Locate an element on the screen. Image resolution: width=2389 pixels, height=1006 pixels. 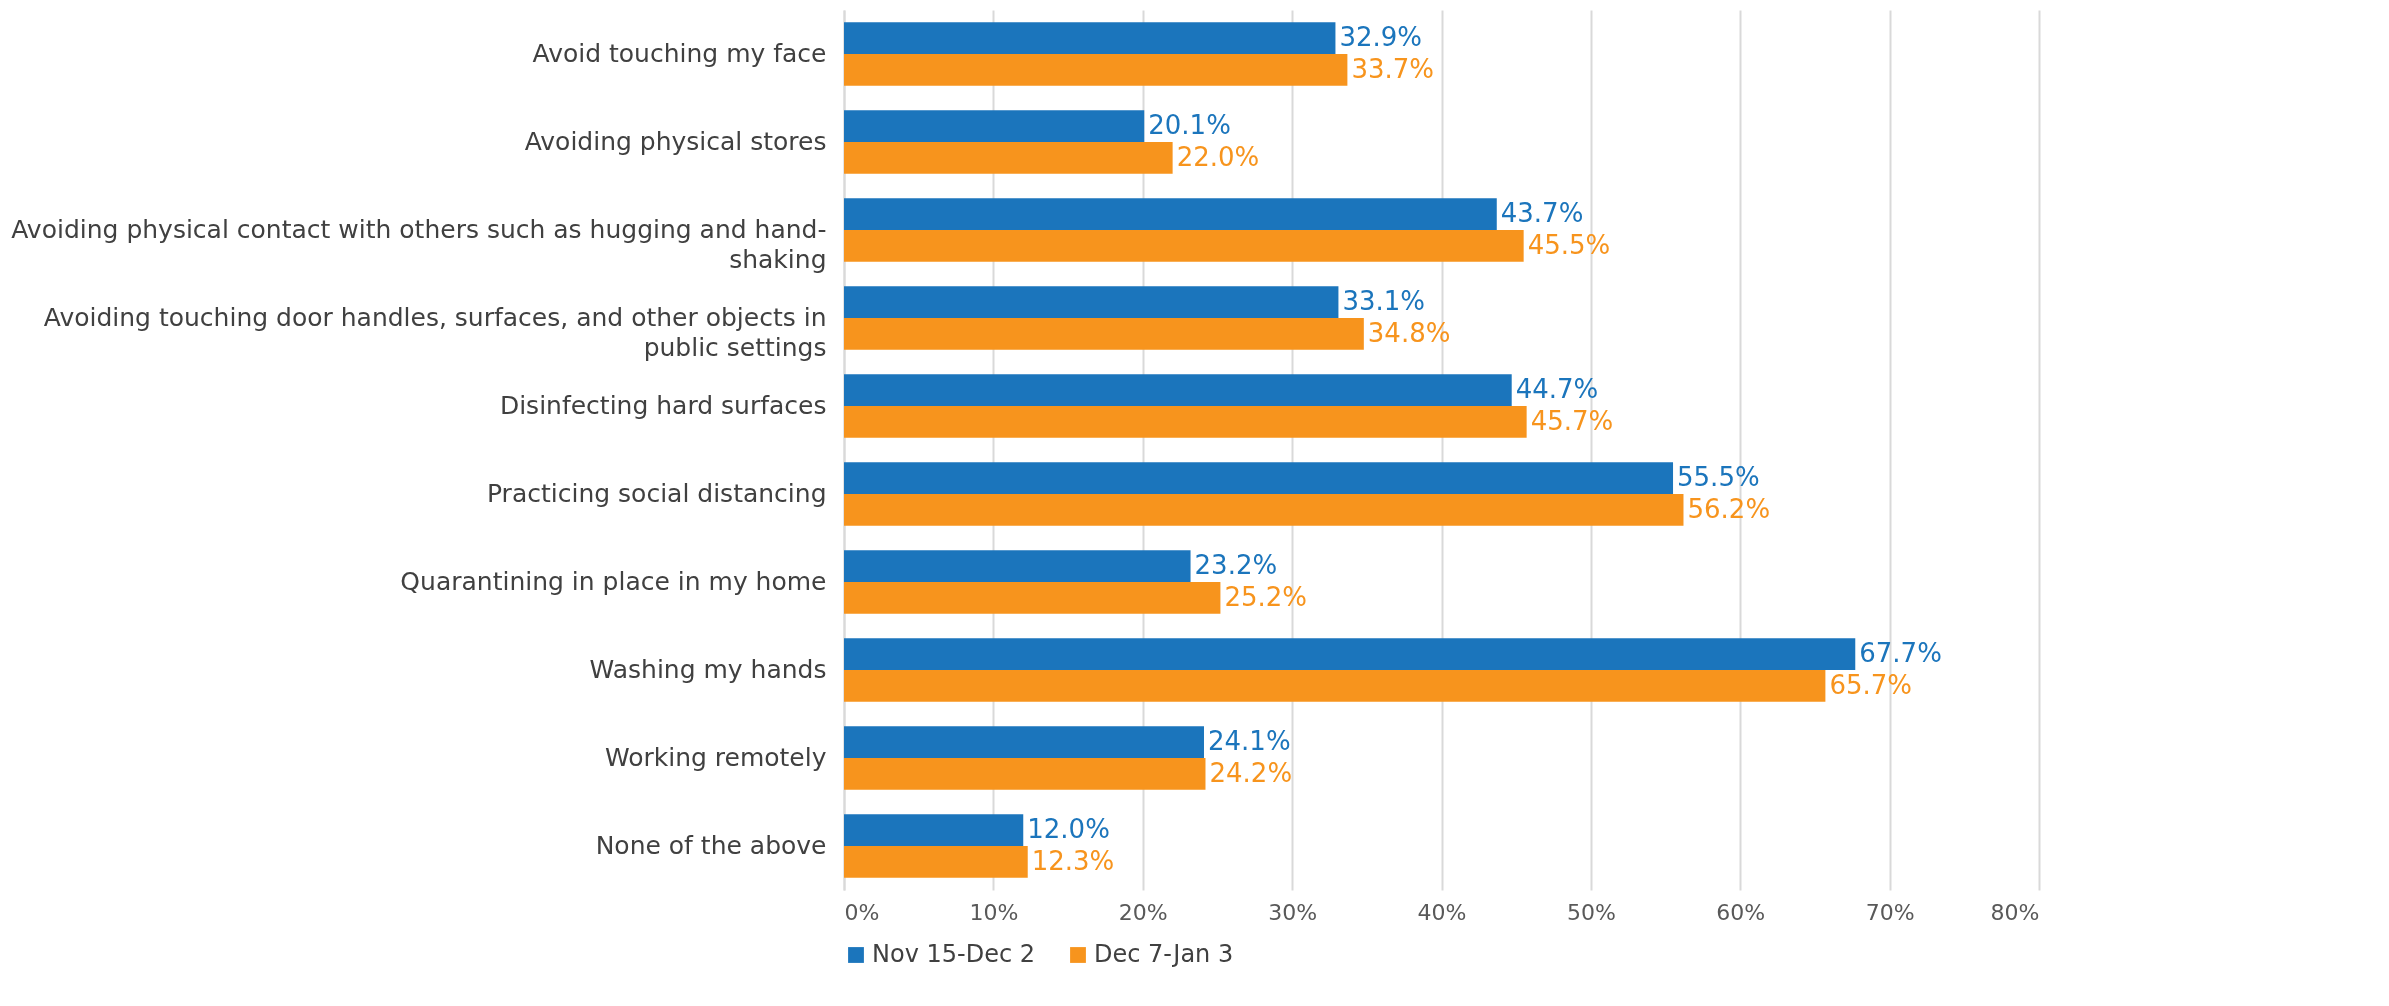
legend-label: Nov 15-Dec 2 is located at coordinates (954, 954).